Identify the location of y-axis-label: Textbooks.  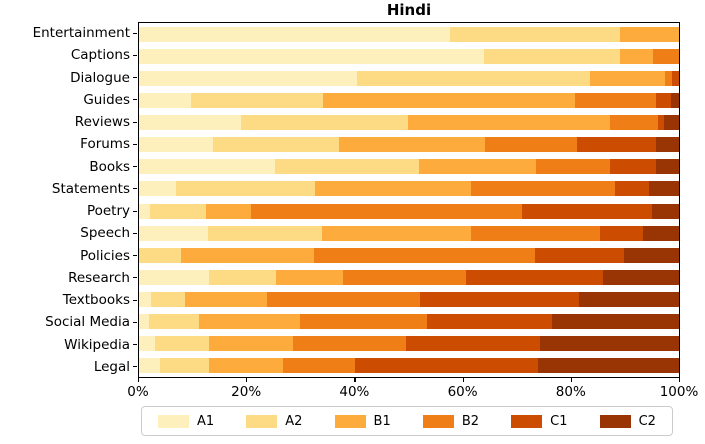
(68, 300).